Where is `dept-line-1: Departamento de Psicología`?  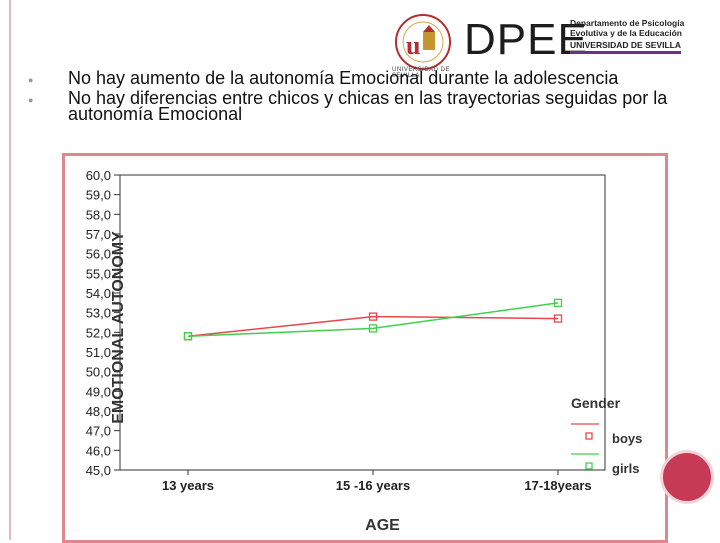
dept-line-1: Departamento de Psicología is located at coordinates (627, 23).